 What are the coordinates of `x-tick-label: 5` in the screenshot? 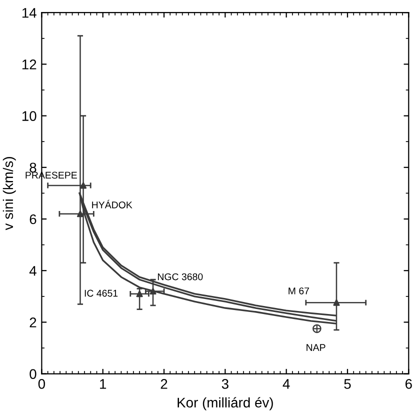 It's located at (347, 384).